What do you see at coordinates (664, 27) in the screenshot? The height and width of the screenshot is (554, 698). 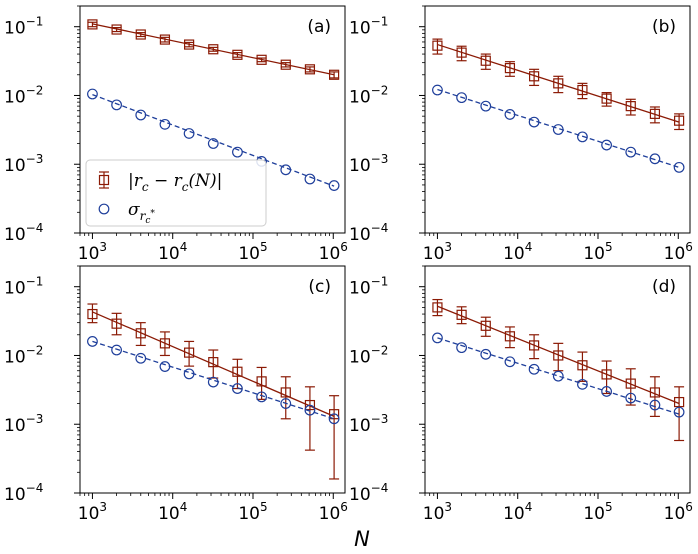 I see `panel-label: (b)` at bounding box center [664, 27].